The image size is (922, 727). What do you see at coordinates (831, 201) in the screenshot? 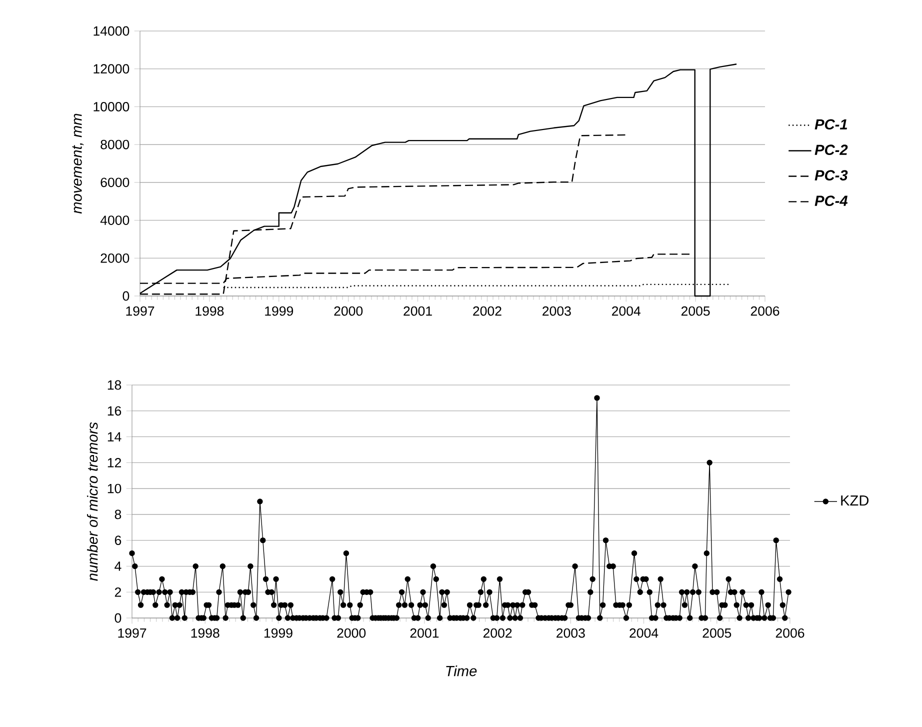
I see `legend-label: PC-4` at bounding box center [831, 201].